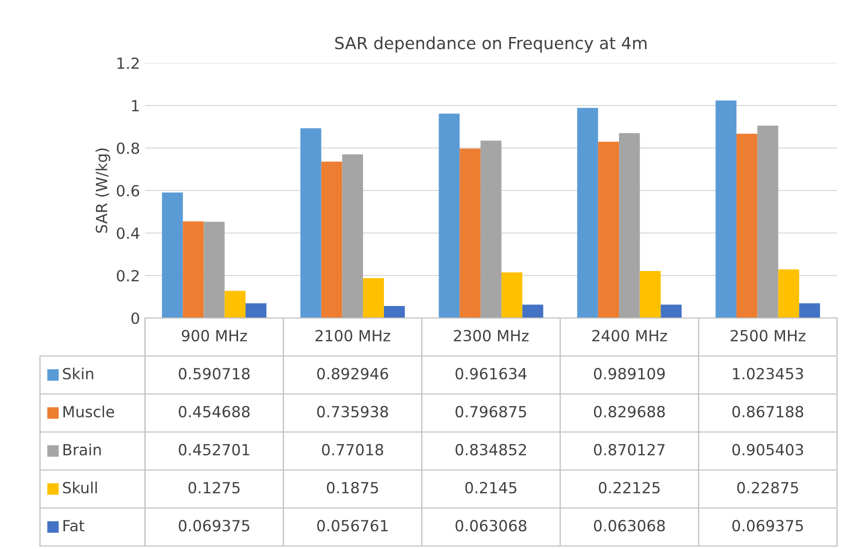  I want to click on y-tick-label: 0.4, so click(128, 233).